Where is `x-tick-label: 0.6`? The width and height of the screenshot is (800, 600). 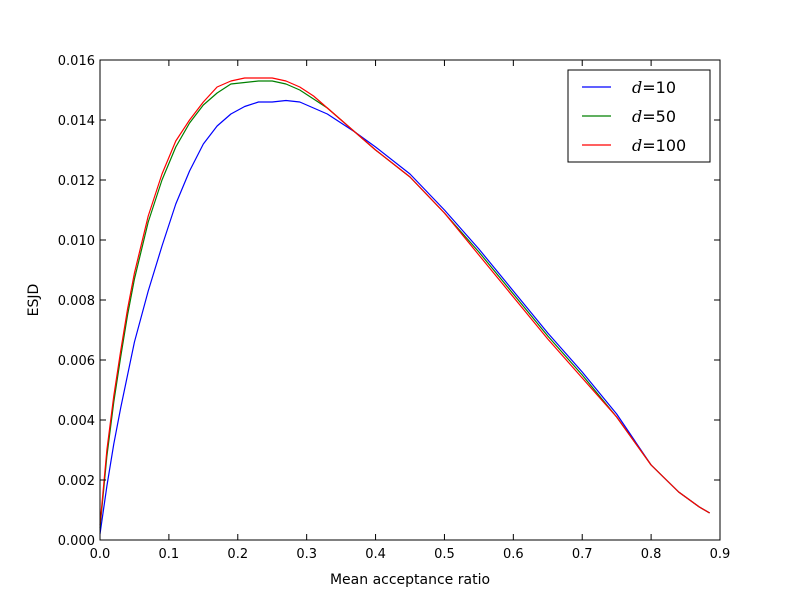
x-tick-label: 0.6 is located at coordinates (513, 554).